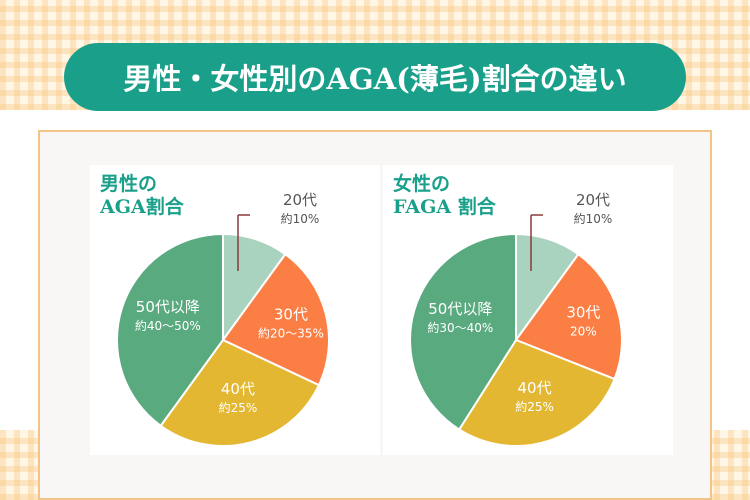 The image size is (750, 500). I want to click on women-label-twenties: 20代, so click(593, 200).